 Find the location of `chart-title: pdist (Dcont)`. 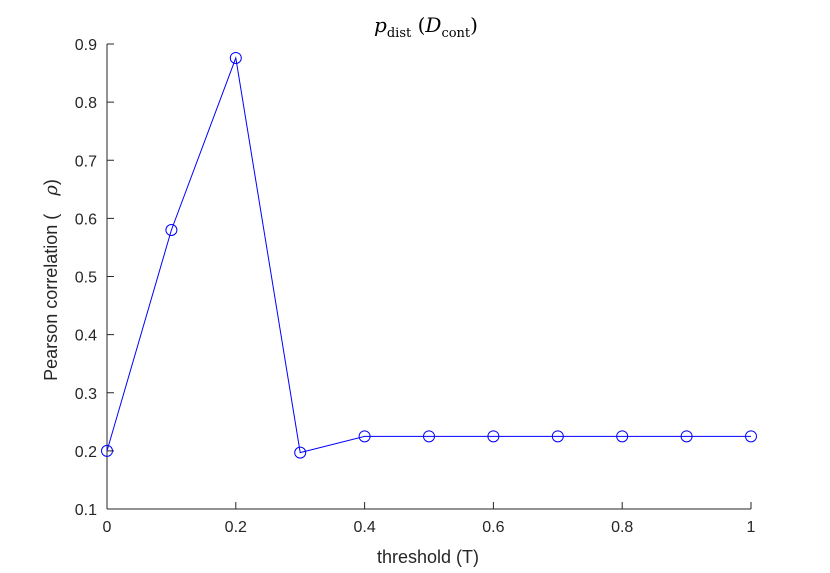

chart-title: pdist (Dcont) is located at coordinates (426, 27).